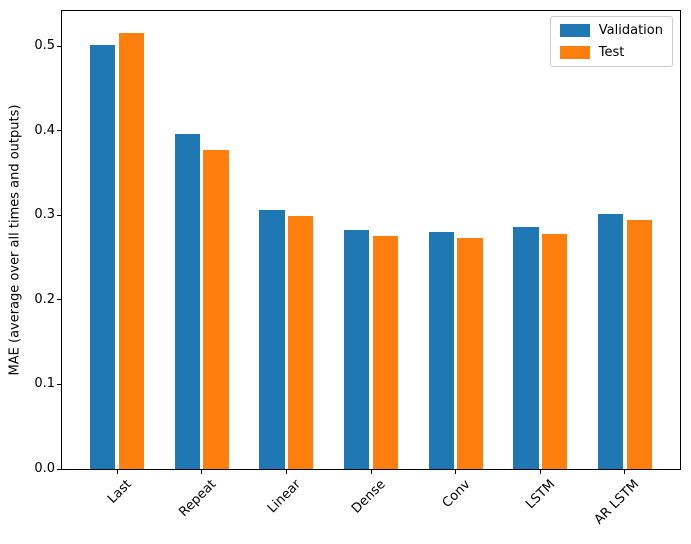 The width and height of the screenshot is (691, 544). What do you see at coordinates (216, 309) in the screenshot?
I see `bar-test-repeat` at bounding box center [216, 309].